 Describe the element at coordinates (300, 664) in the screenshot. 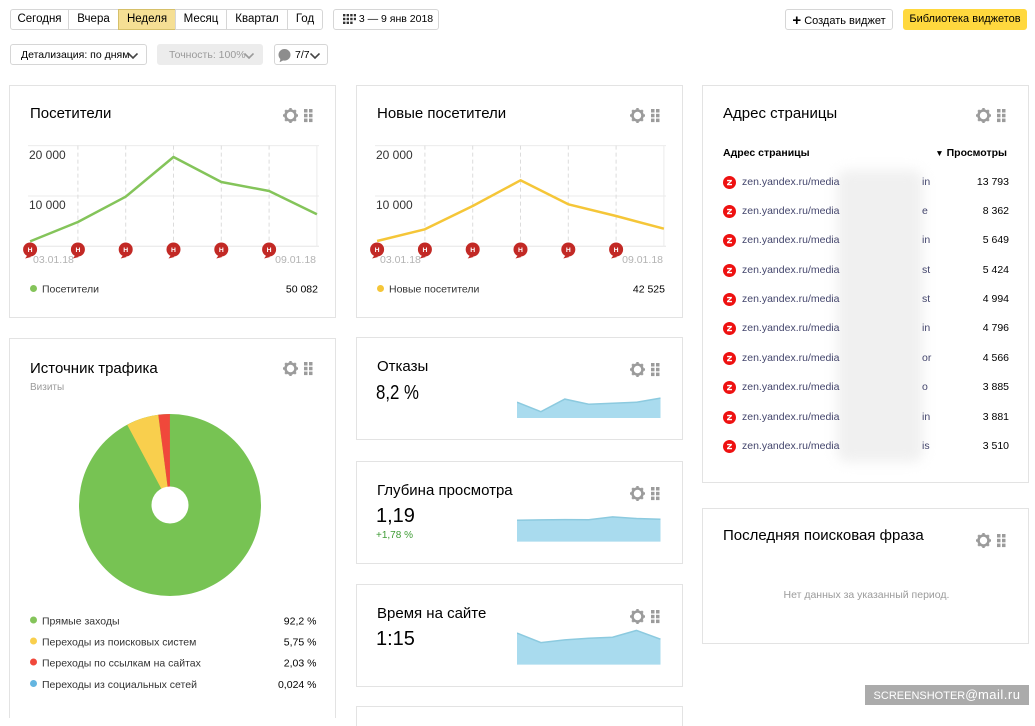

I see `svg-text: 2,03 %` at that location.